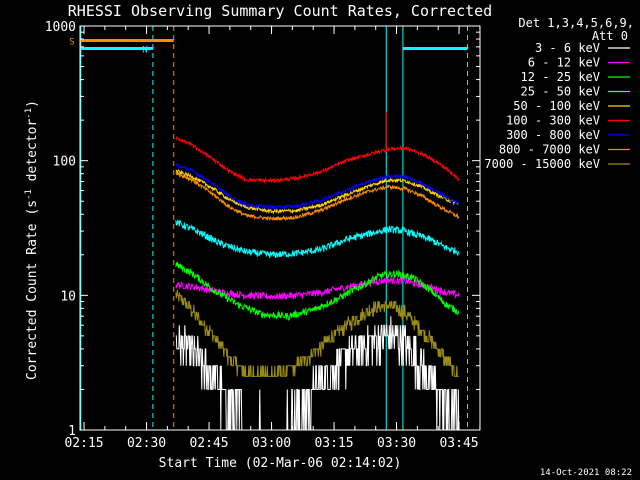 This screenshot has height=480, width=640. What do you see at coordinates (567, 48) in the screenshot?
I see `legend-entry-3-6-keV: 3 - 6 keV` at bounding box center [567, 48].